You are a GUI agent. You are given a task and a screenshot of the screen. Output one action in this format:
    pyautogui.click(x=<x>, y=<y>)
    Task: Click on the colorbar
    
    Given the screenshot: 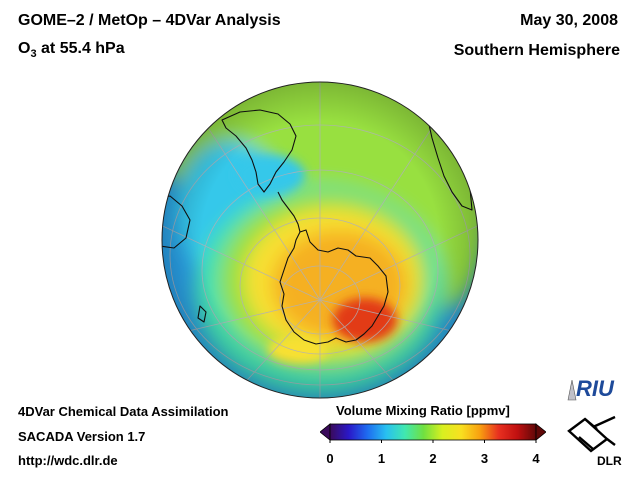 What is the action you would take?
    pyautogui.click(x=433, y=433)
    